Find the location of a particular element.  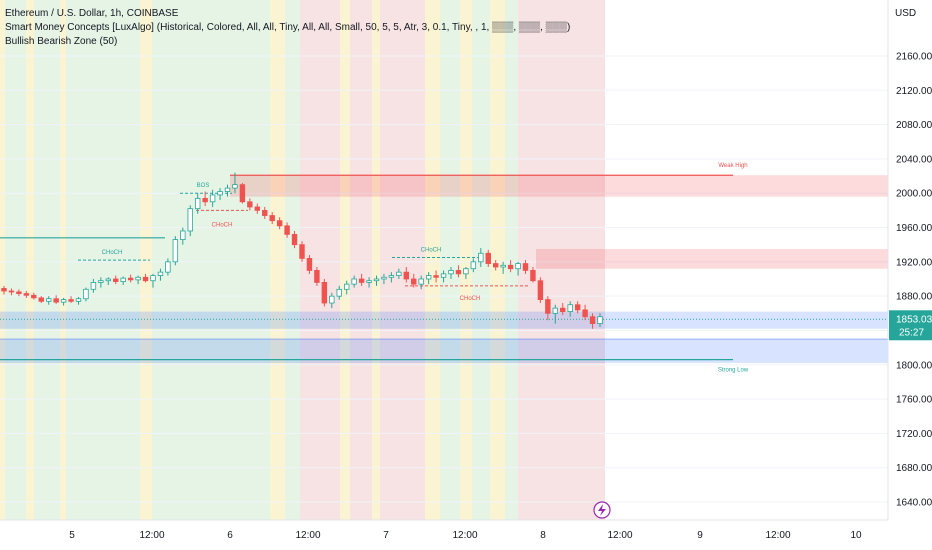

price-tick-label: 2000.00 is located at coordinates (914, 194).